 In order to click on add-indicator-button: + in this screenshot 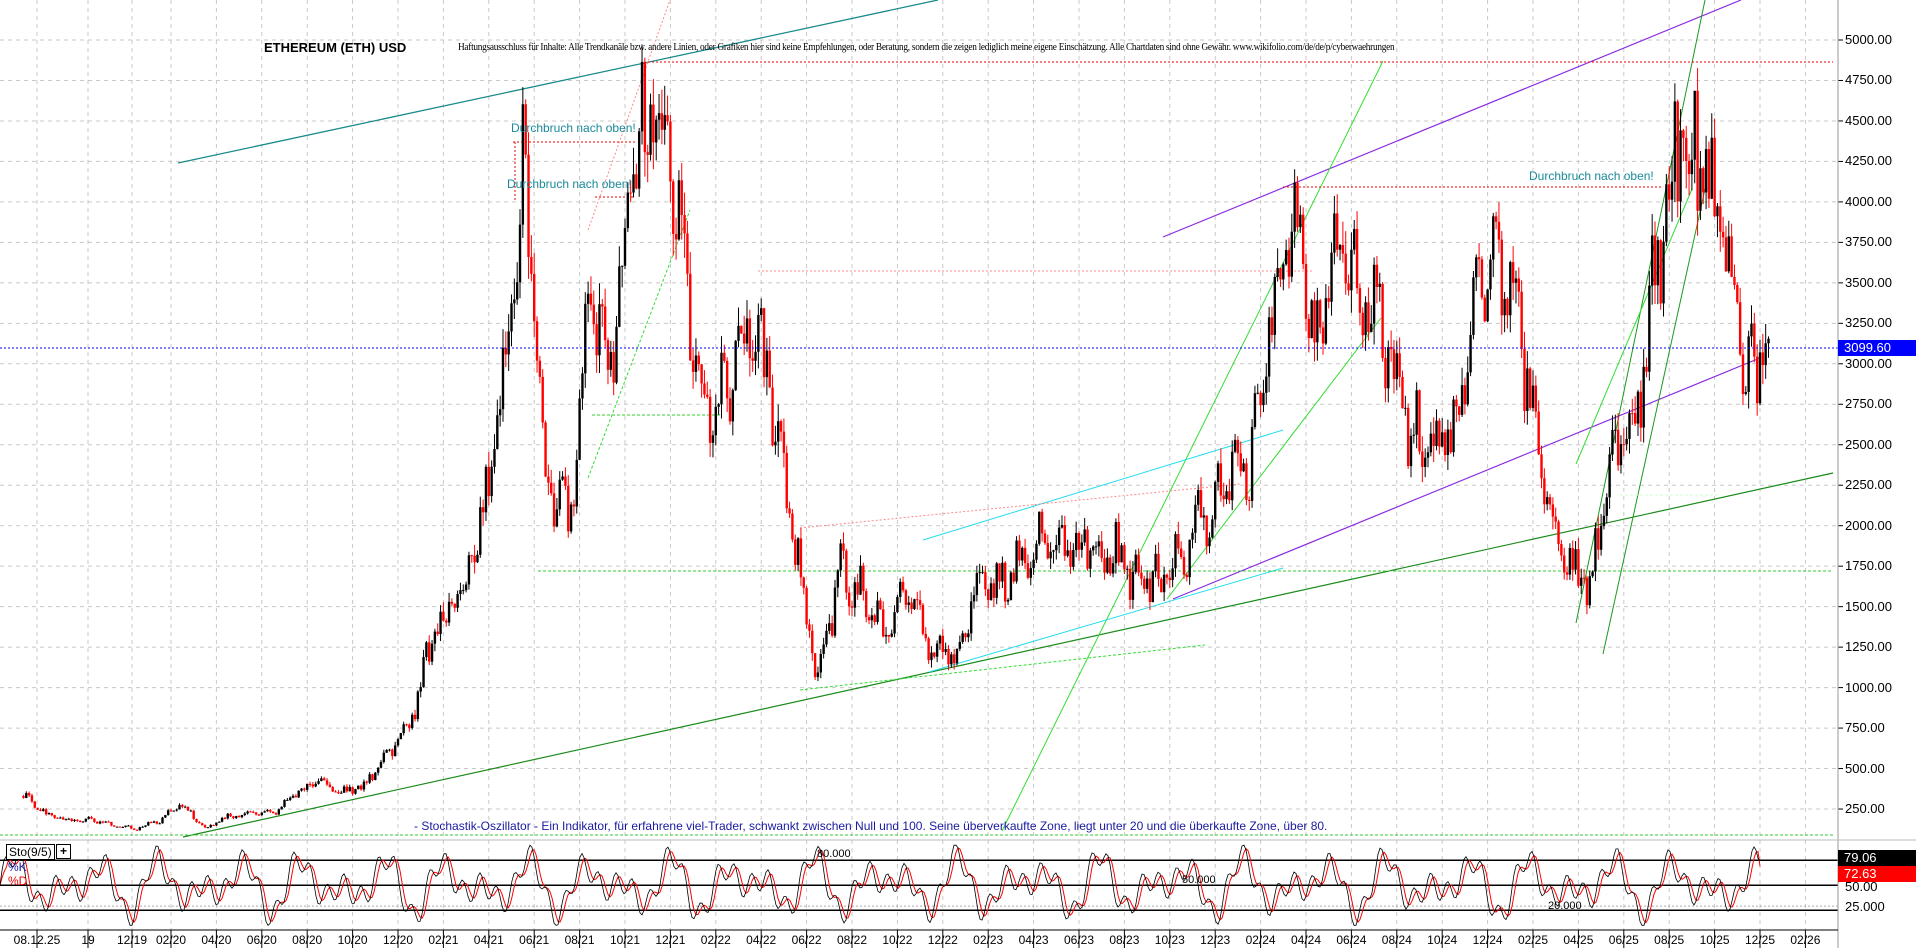, I will do `click(63, 851)`.